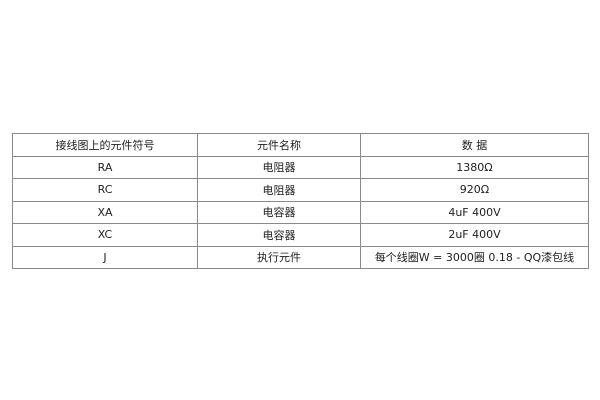 The width and height of the screenshot is (600, 400). Describe the element at coordinates (279, 145) in the screenshot. I see `header-name: 元件名称` at that location.